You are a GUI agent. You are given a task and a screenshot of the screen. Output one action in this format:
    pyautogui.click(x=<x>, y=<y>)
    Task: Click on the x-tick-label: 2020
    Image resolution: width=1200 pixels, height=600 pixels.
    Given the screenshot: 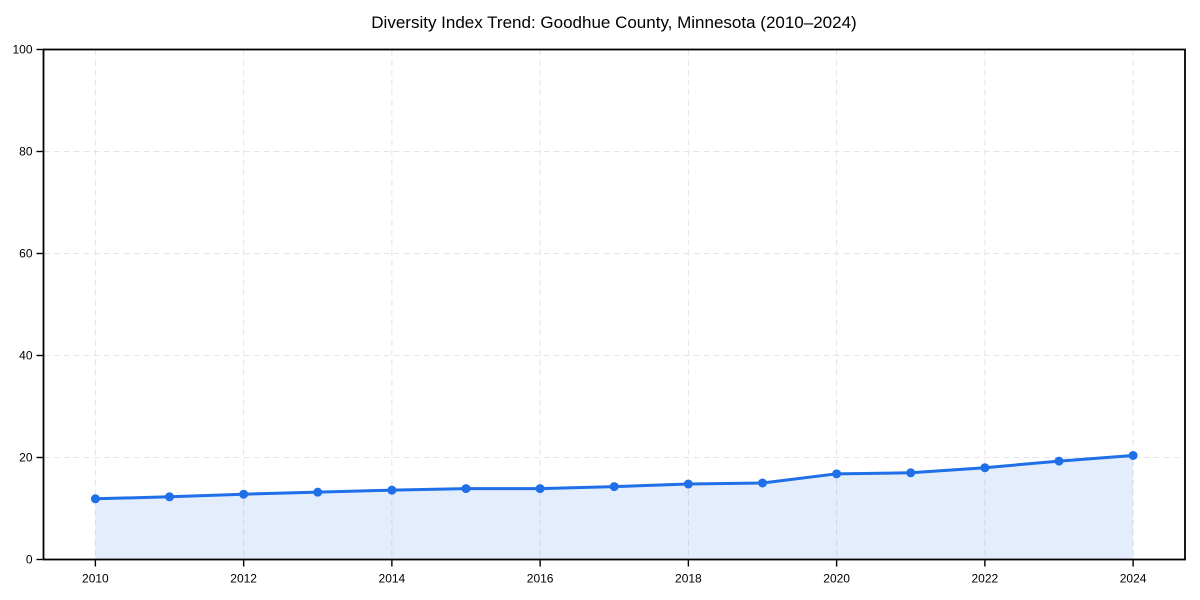 What is the action you would take?
    pyautogui.click(x=836, y=579)
    